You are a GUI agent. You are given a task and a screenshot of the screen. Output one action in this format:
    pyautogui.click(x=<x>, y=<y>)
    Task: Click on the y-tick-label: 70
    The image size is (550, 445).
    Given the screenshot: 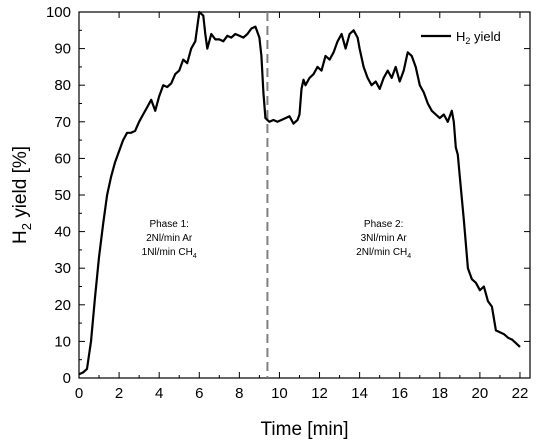 What is the action you would take?
    pyautogui.click(x=62, y=122)
    